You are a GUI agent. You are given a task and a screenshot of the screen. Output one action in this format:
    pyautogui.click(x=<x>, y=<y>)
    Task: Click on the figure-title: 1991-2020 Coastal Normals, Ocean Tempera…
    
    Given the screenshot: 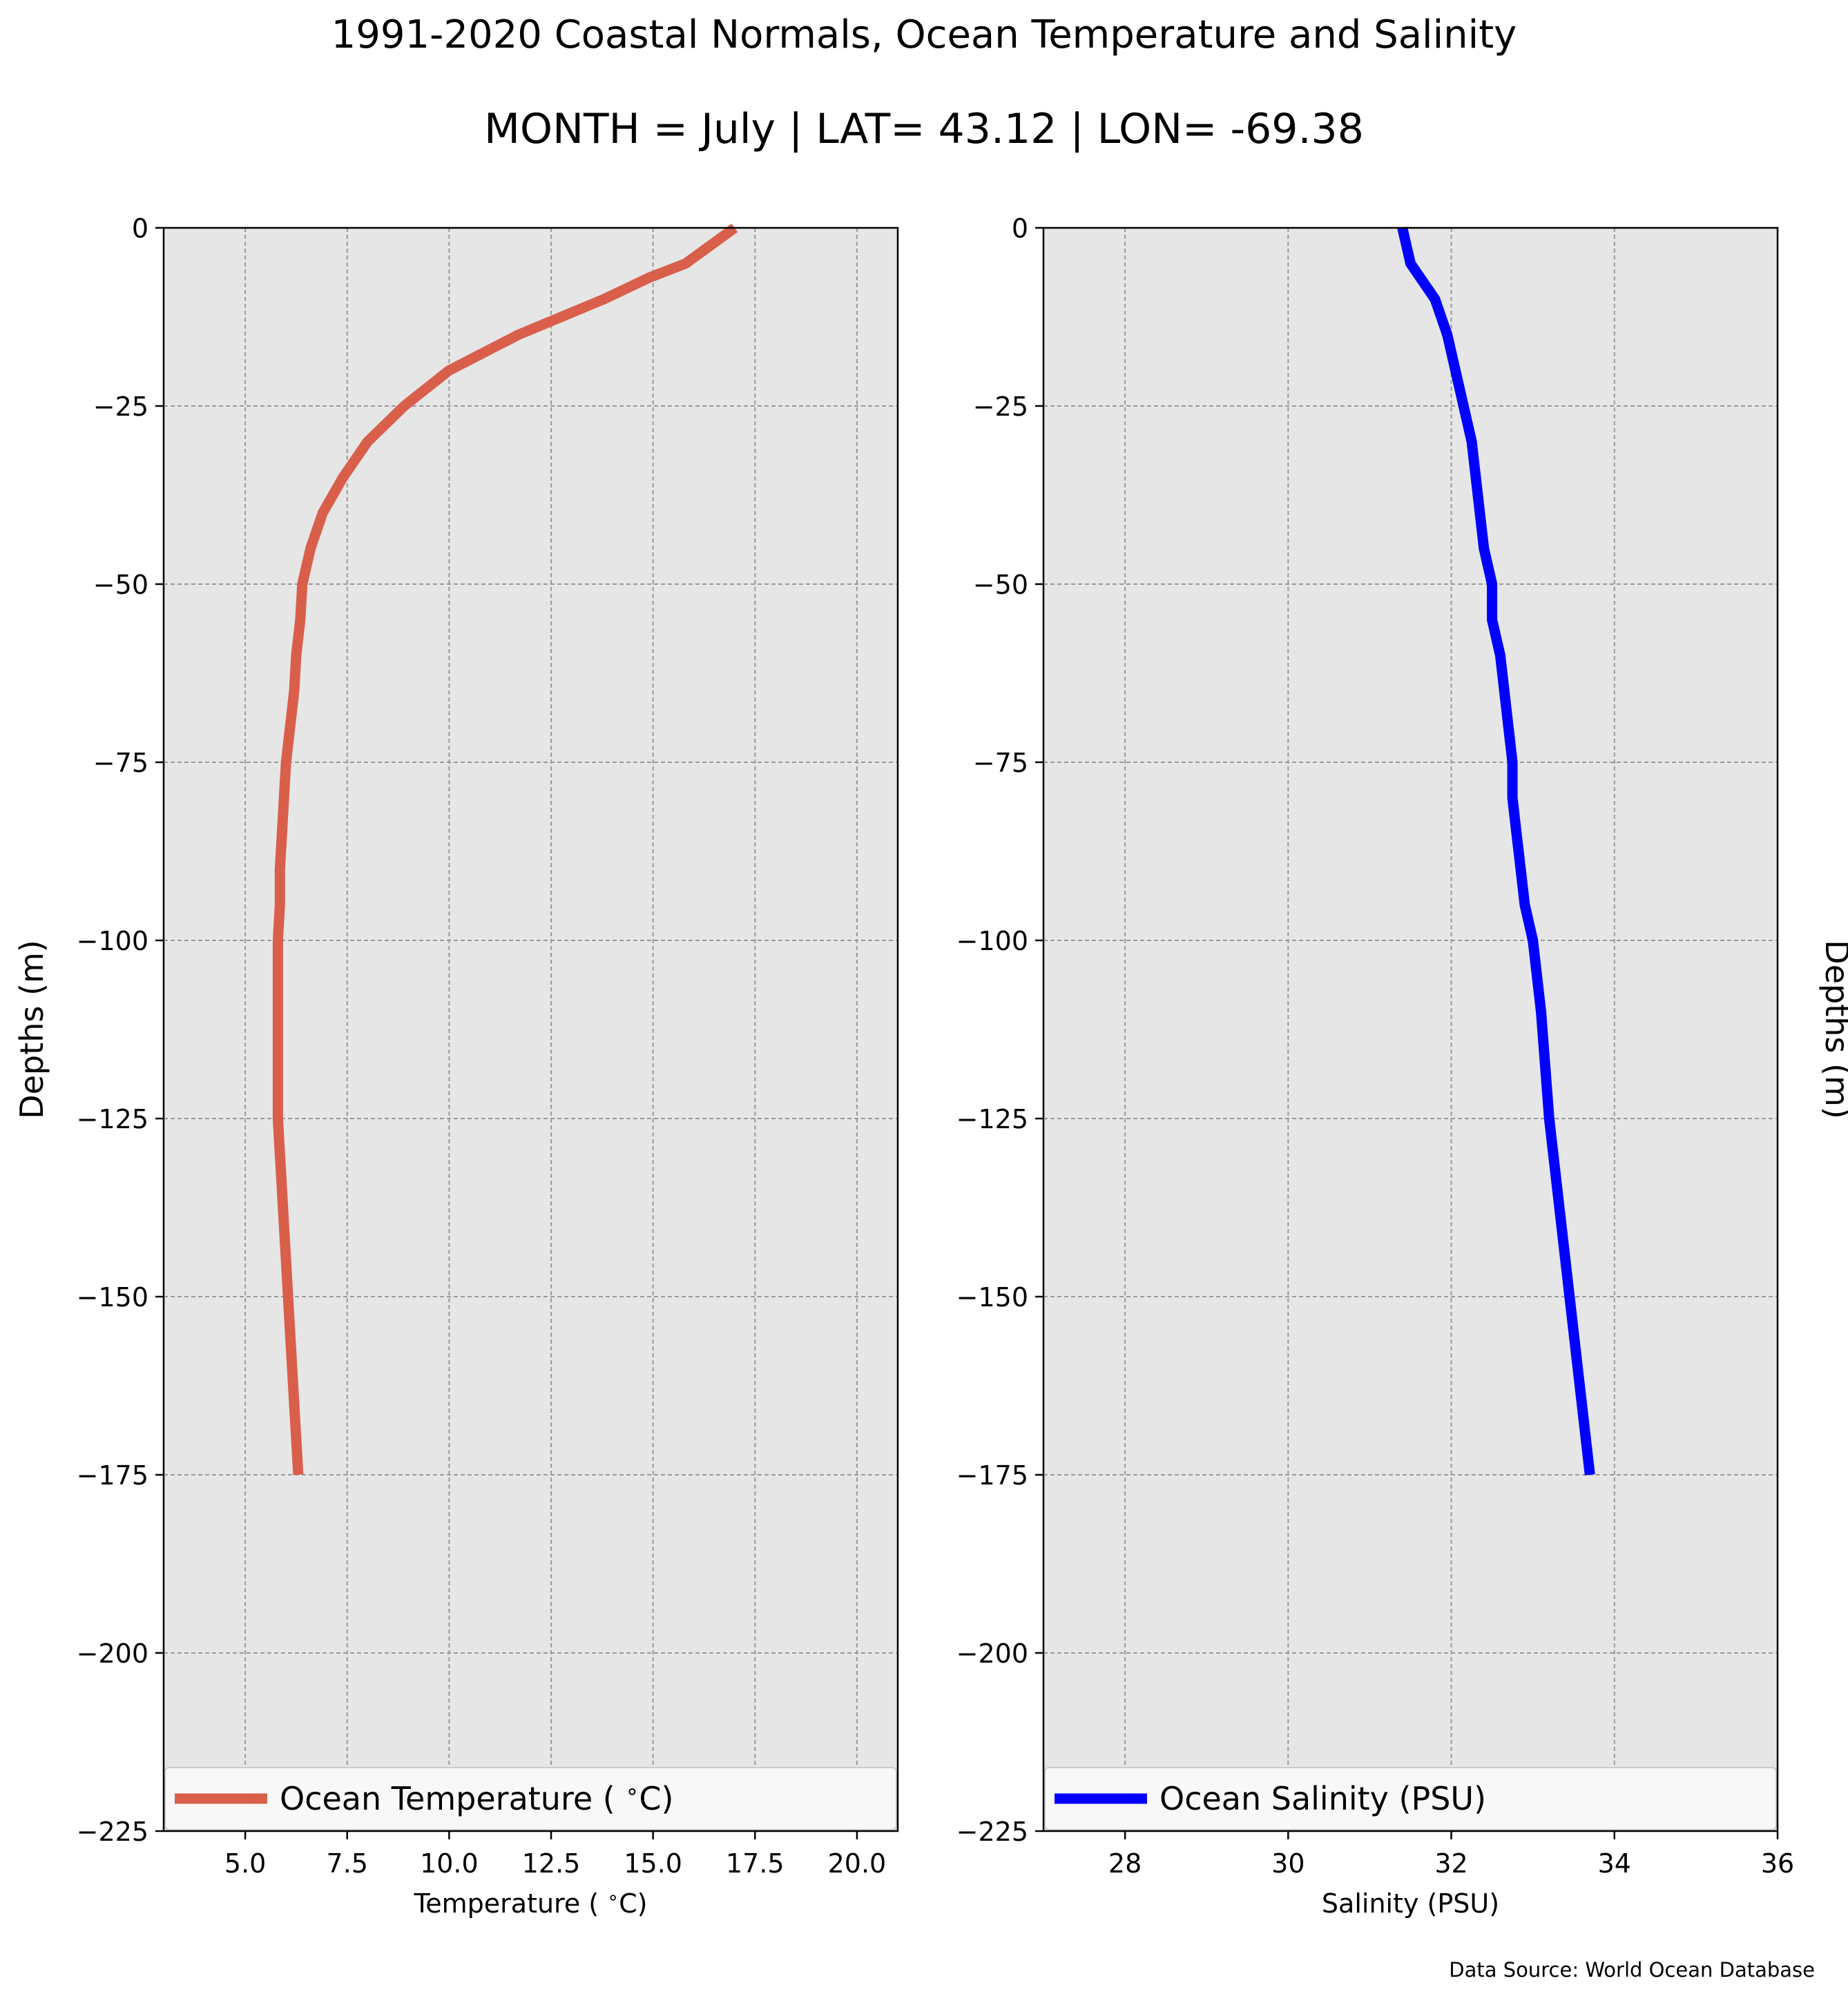 What is the action you would take?
    pyautogui.click(x=924, y=34)
    